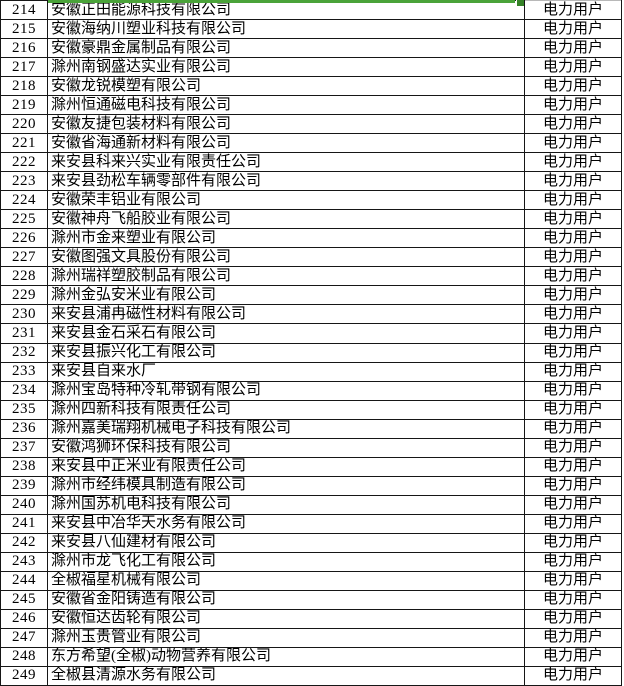 This screenshot has height=686, width=624. Describe the element at coordinates (24, 144) in the screenshot. I see `row-number-cell: 221` at that location.